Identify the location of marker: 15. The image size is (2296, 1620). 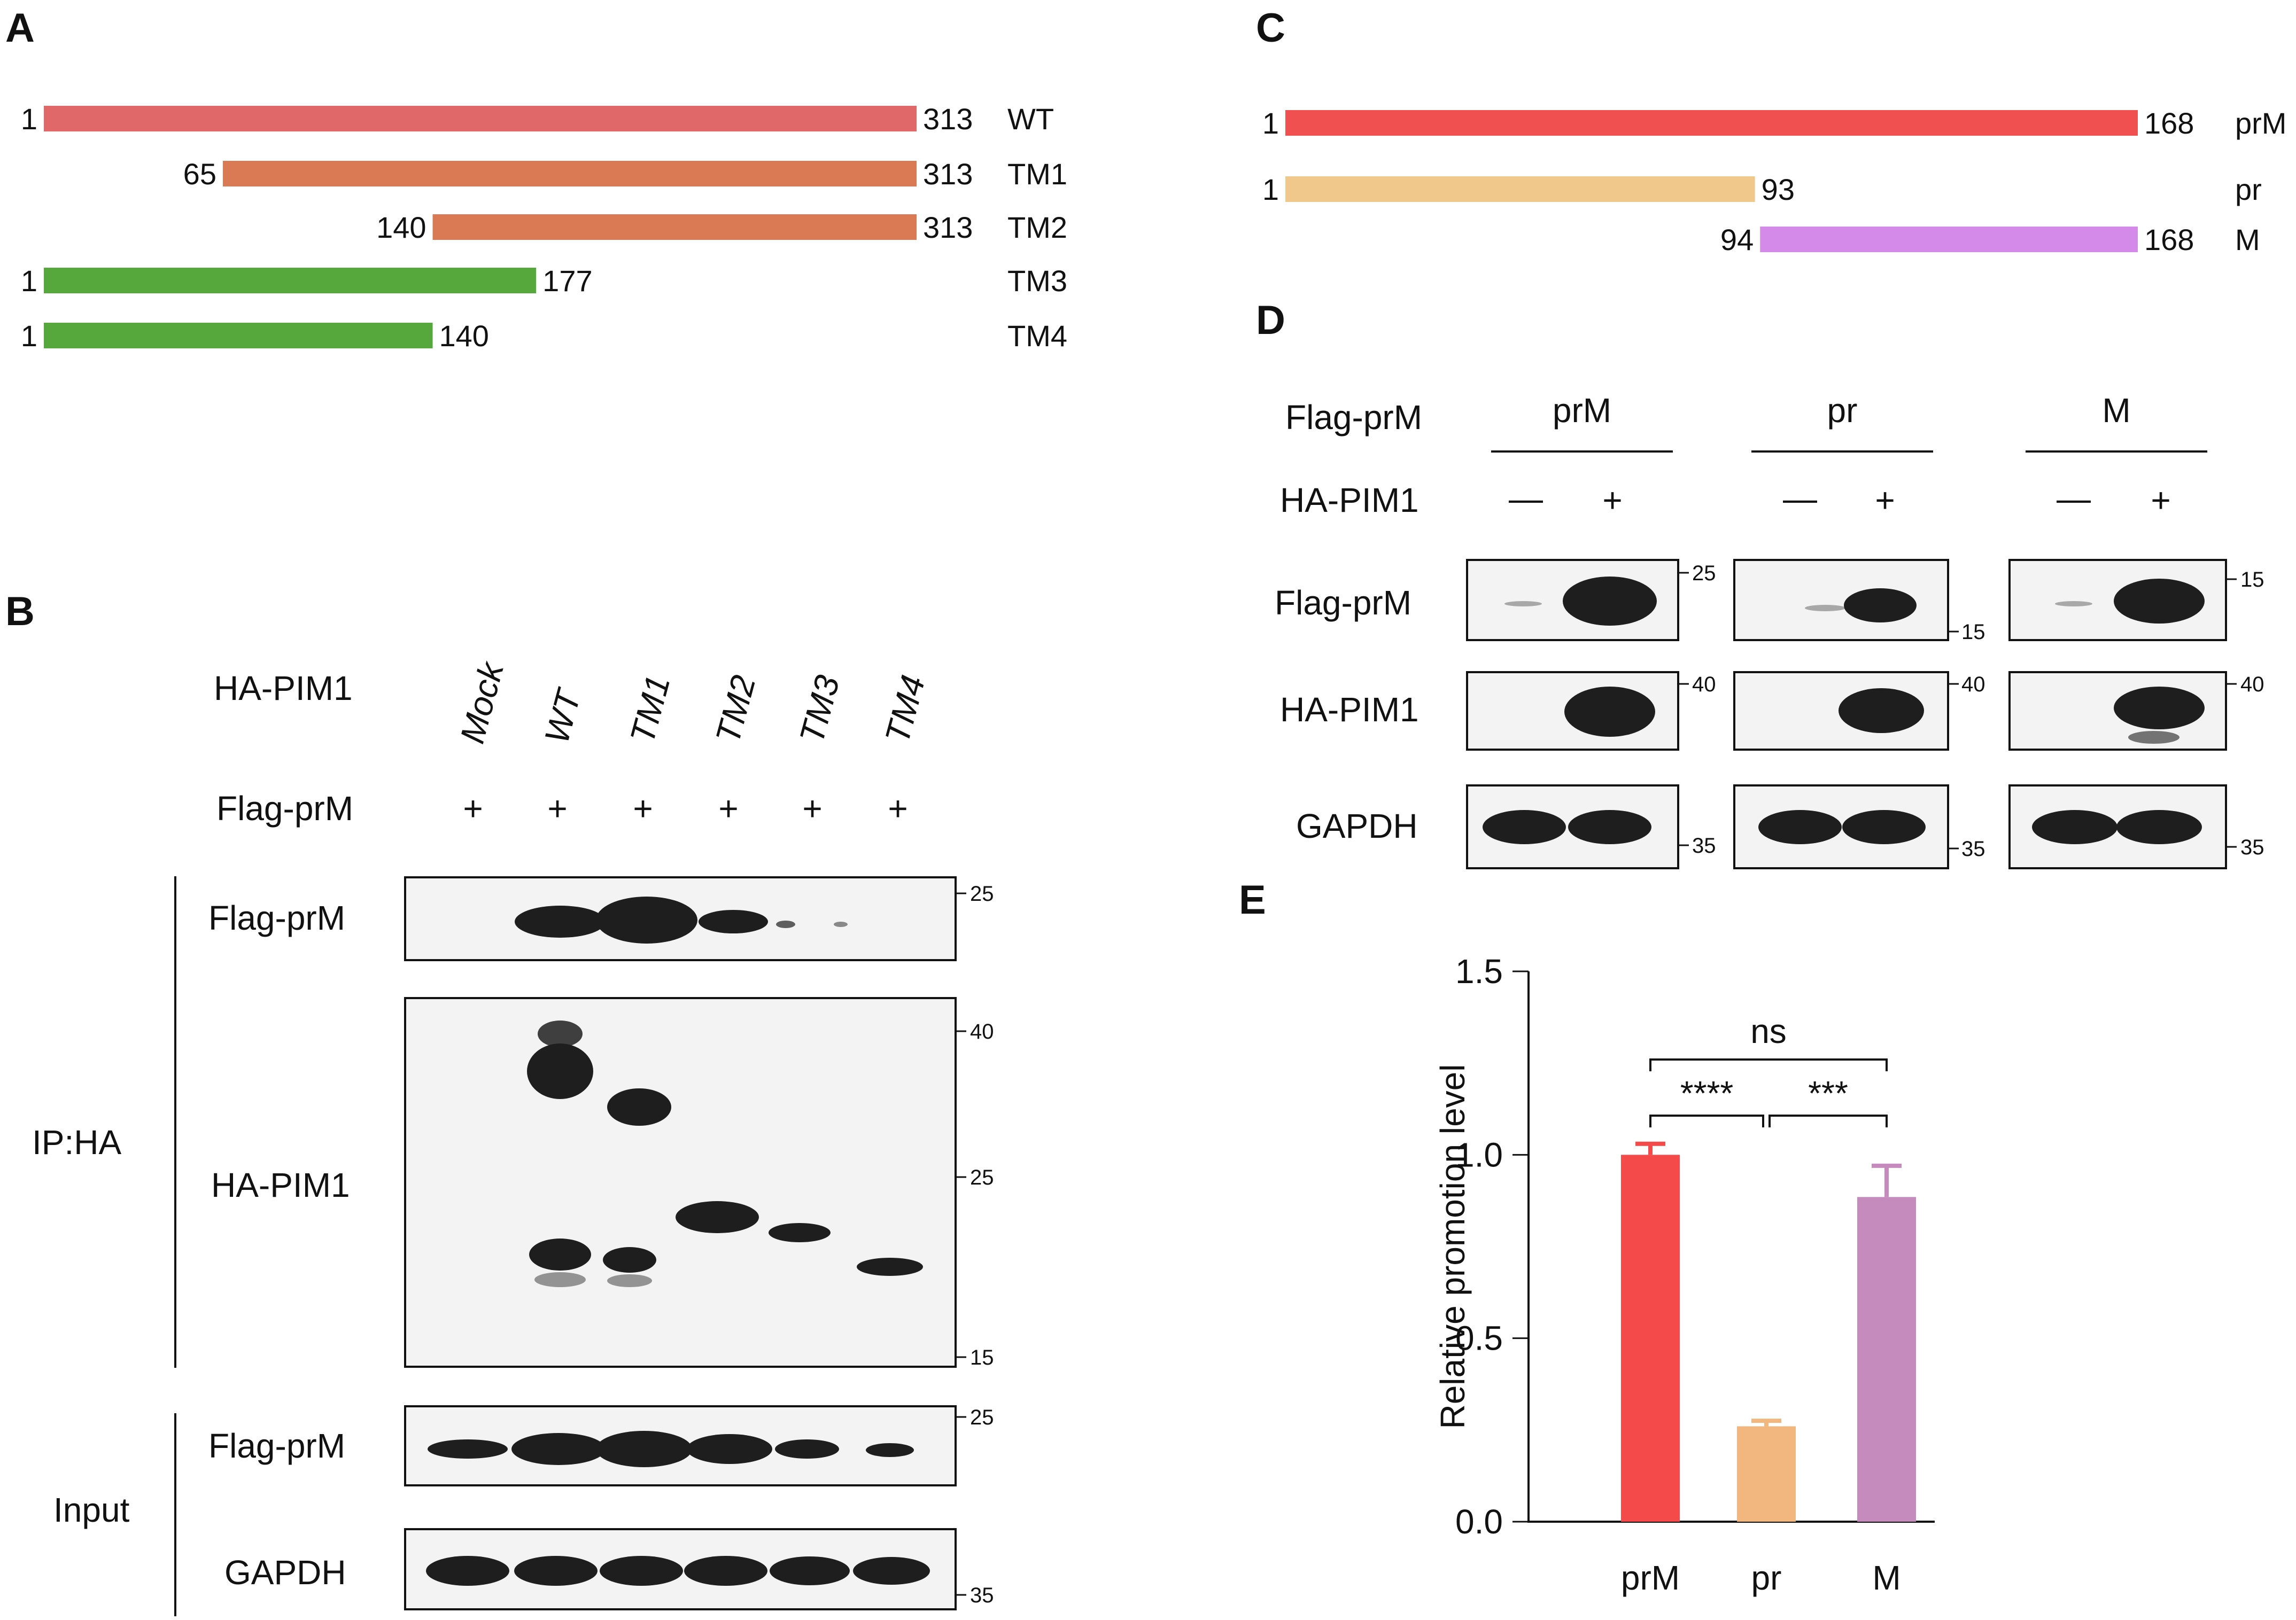
(1973, 632).